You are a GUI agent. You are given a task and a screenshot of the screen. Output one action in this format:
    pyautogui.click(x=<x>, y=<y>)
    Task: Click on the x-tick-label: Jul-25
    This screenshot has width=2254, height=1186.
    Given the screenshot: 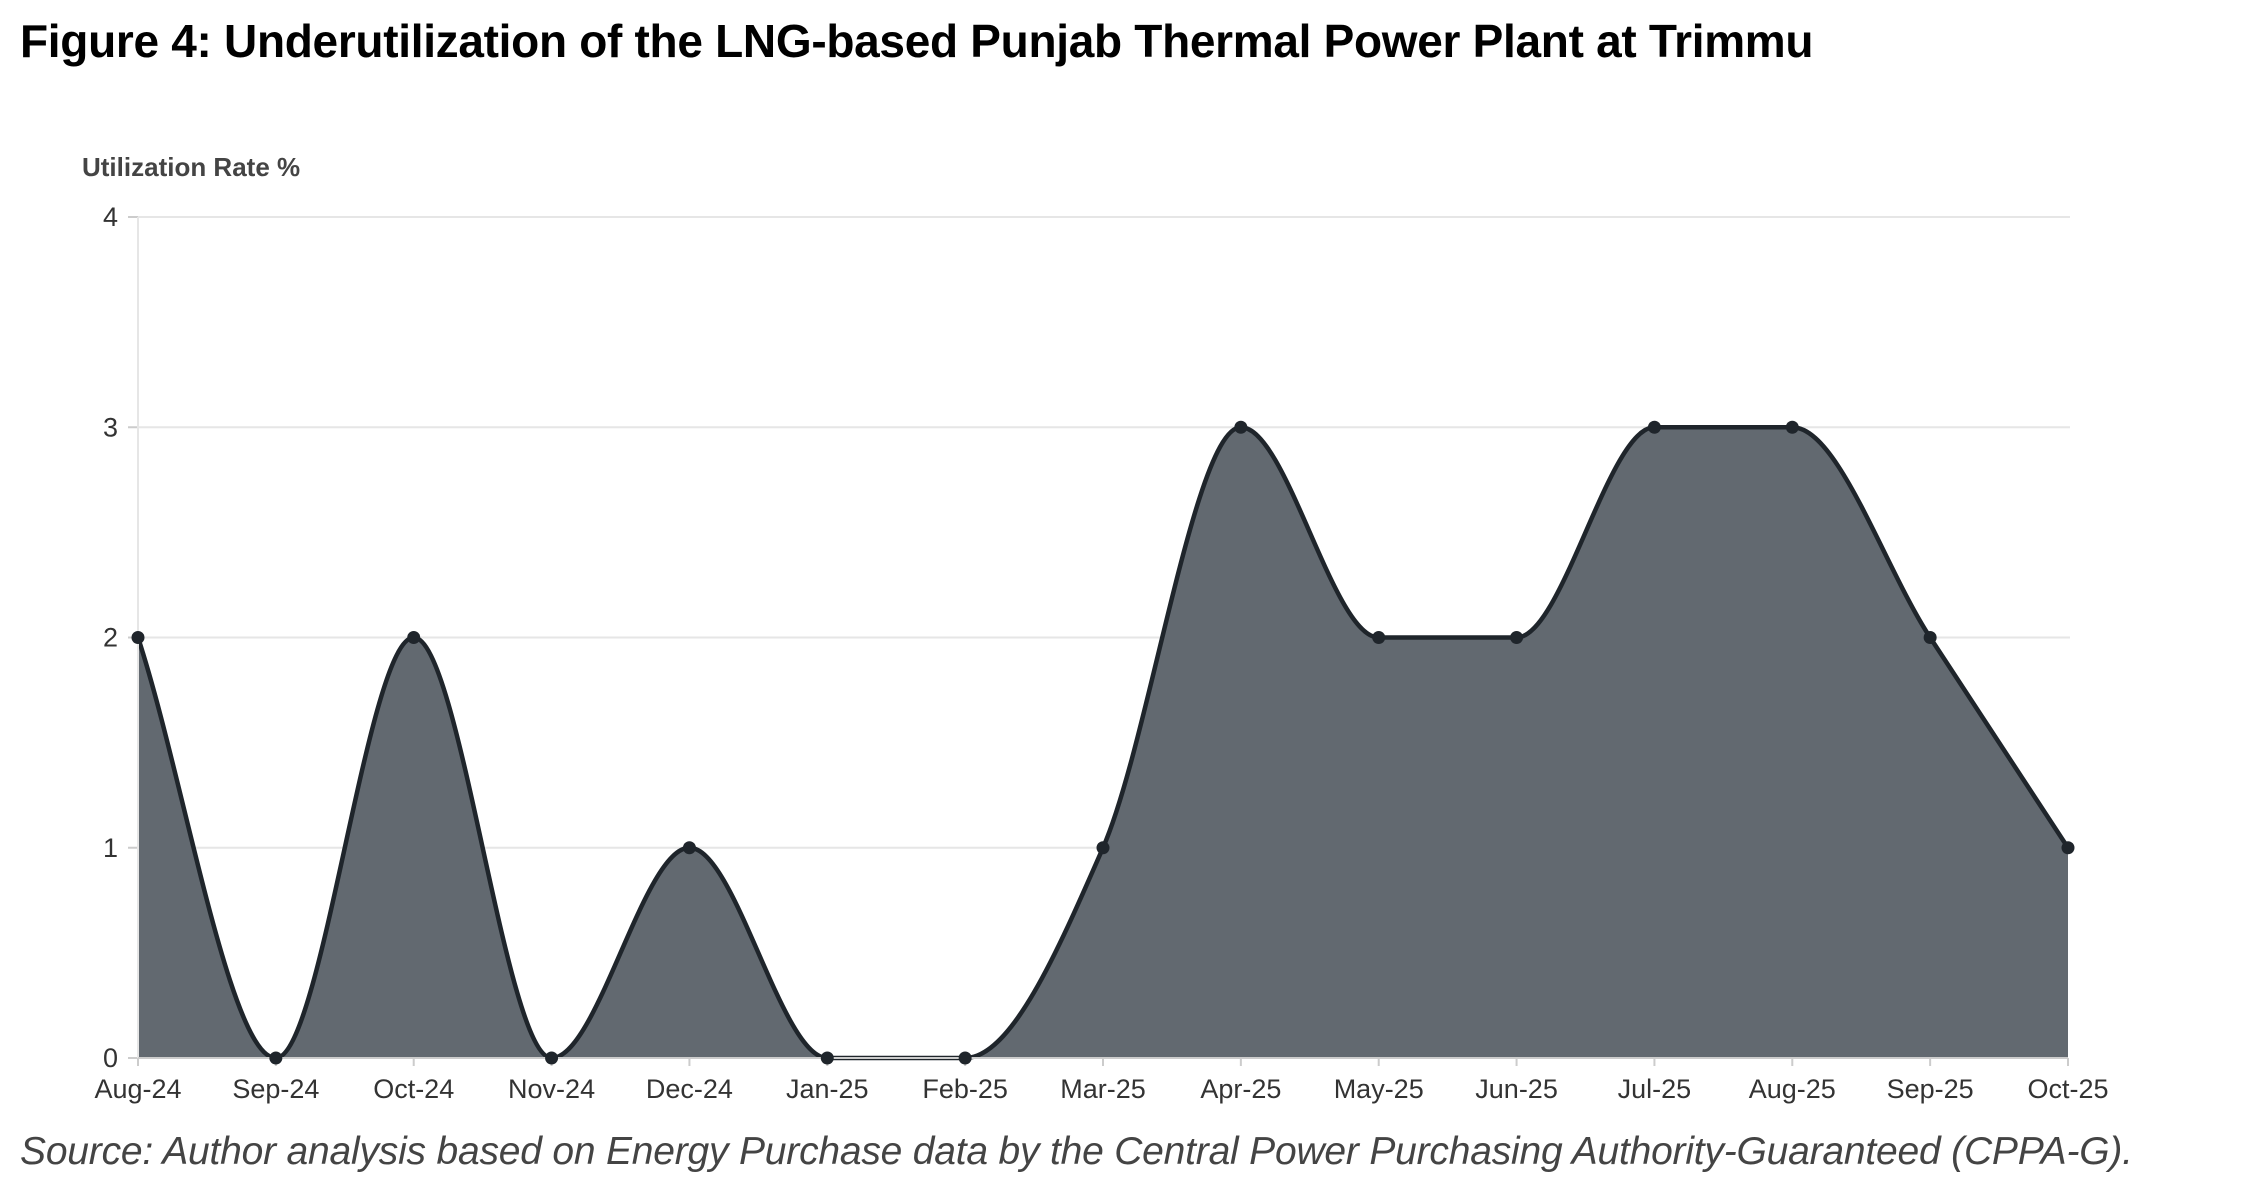 What is the action you would take?
    pyautogui.click(x=1655, y=1089)
    